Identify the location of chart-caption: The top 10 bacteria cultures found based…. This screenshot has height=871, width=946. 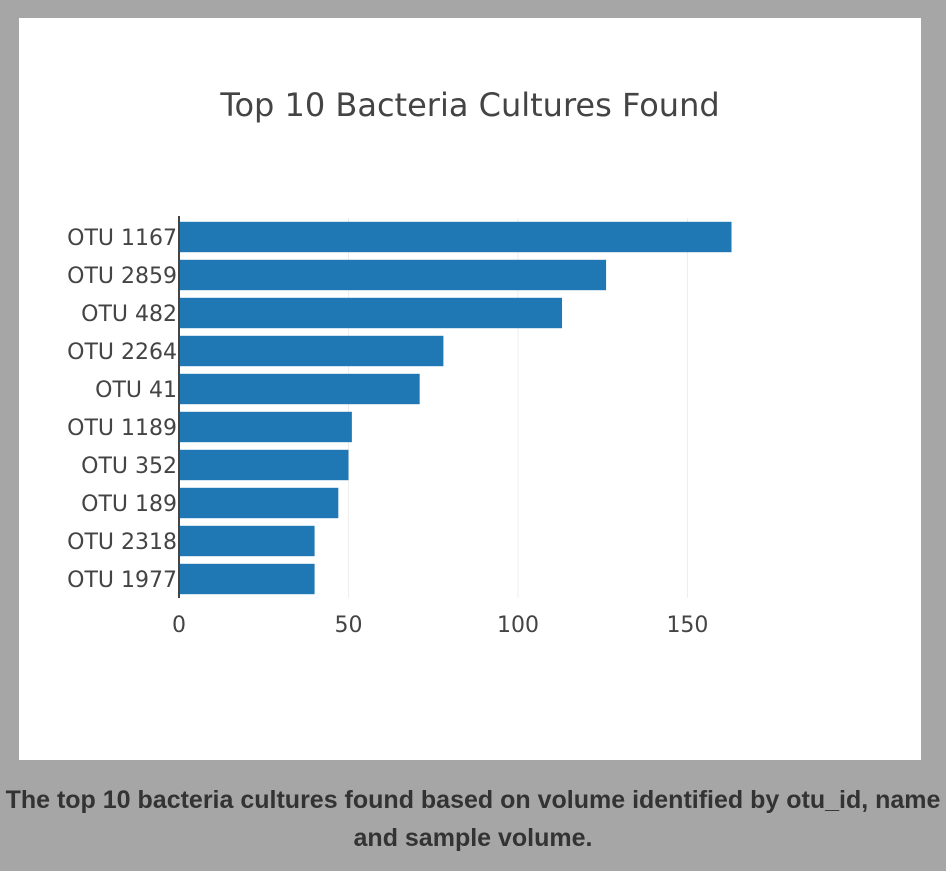
(473, 819).